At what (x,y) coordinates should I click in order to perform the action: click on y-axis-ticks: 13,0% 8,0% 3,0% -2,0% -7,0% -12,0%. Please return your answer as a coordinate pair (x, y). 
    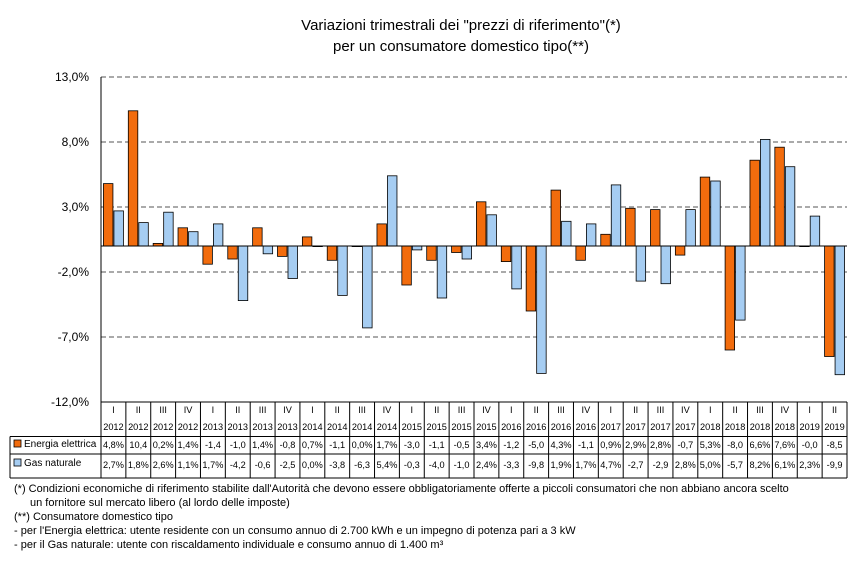
    Looking at the image, I should click on (70, 239).